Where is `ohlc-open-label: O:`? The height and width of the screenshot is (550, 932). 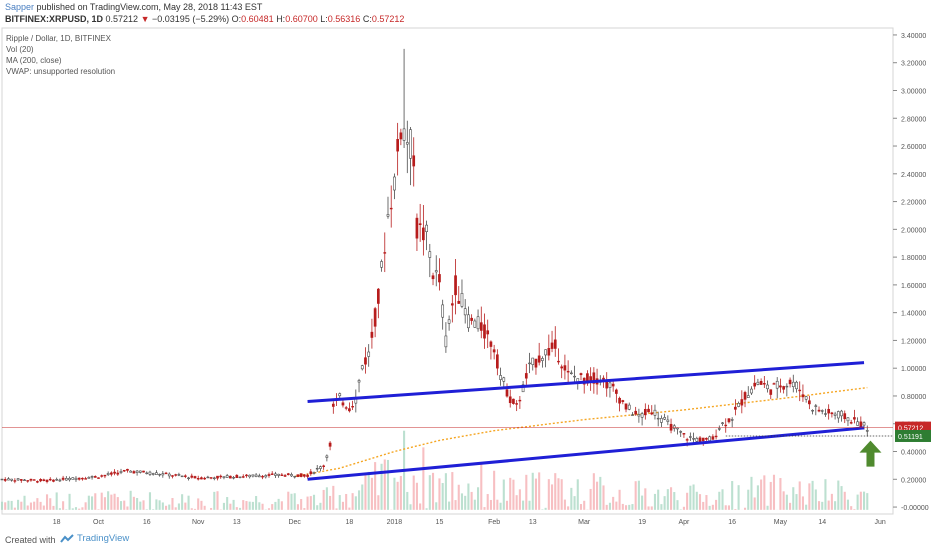 ohlc-open-label: O: is located at coordinates (236, 19).